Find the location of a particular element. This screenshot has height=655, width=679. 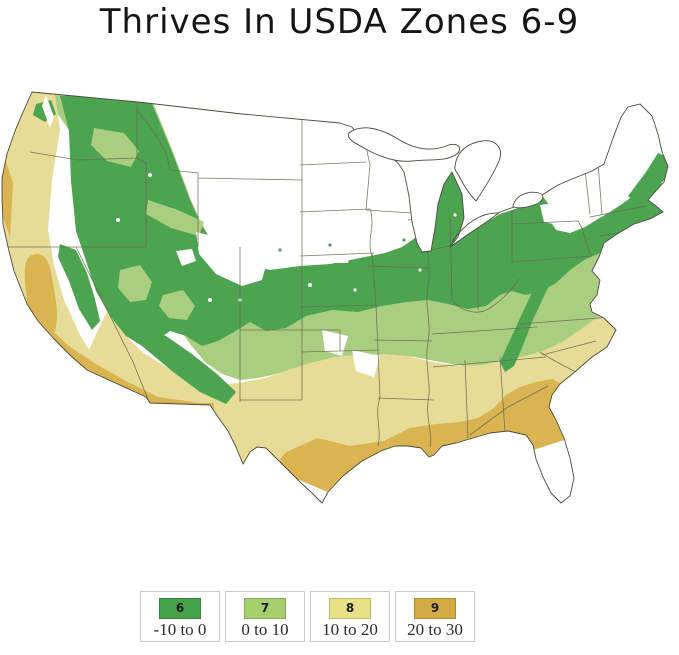

lake-huron is located at coordinates (477, 171).